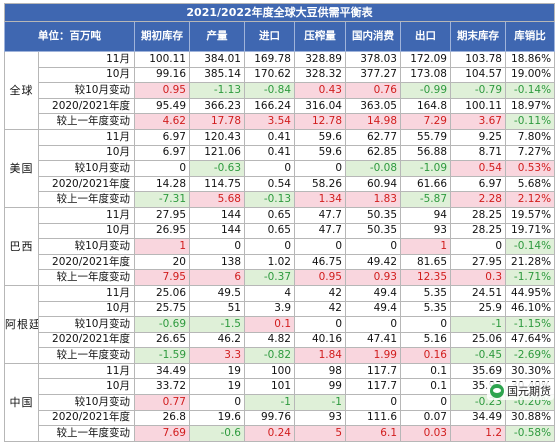 Image resolution: width=558 pixels, height=442 pixels. I want to click on value-cell: 21.28%, so click(530, 262).